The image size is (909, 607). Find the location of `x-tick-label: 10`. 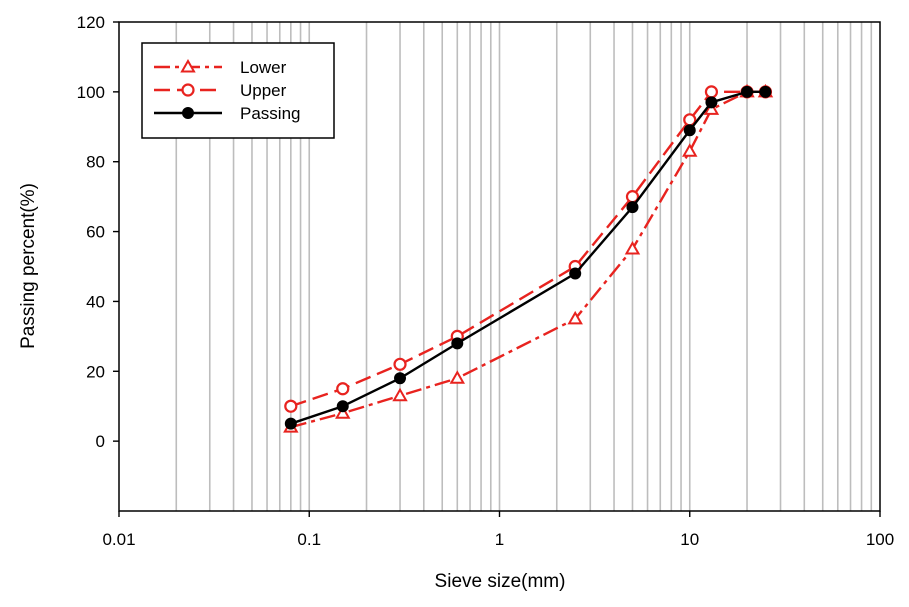

x-tick-label: 10 is located at coordinates (689, 539).